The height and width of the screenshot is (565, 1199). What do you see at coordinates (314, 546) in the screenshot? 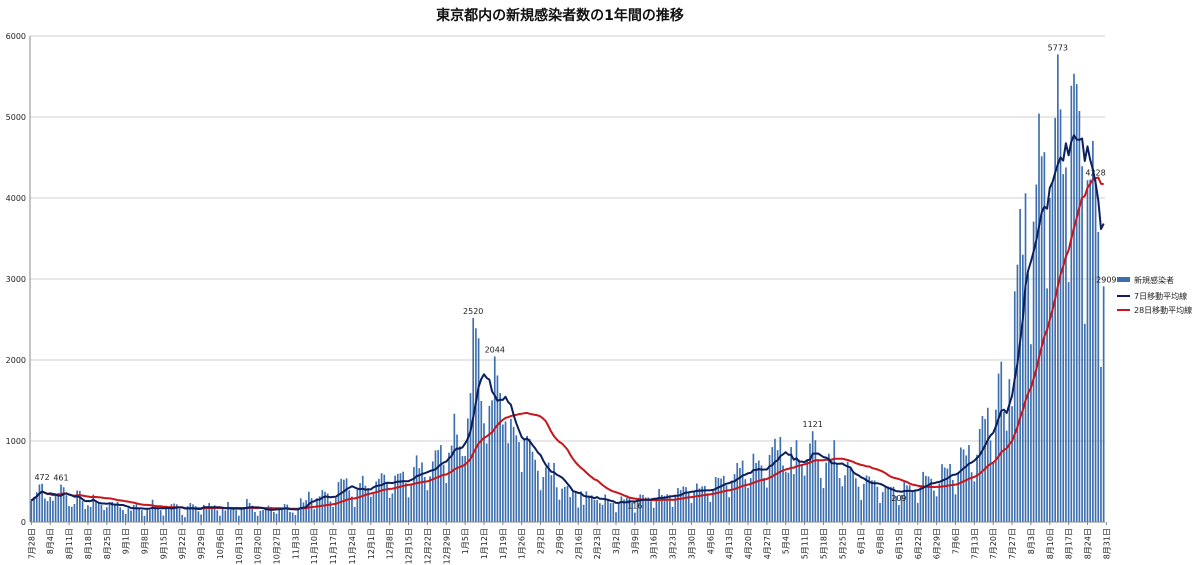
I see `x-tick-label: 11月10日` at bounding box center [314, 546].